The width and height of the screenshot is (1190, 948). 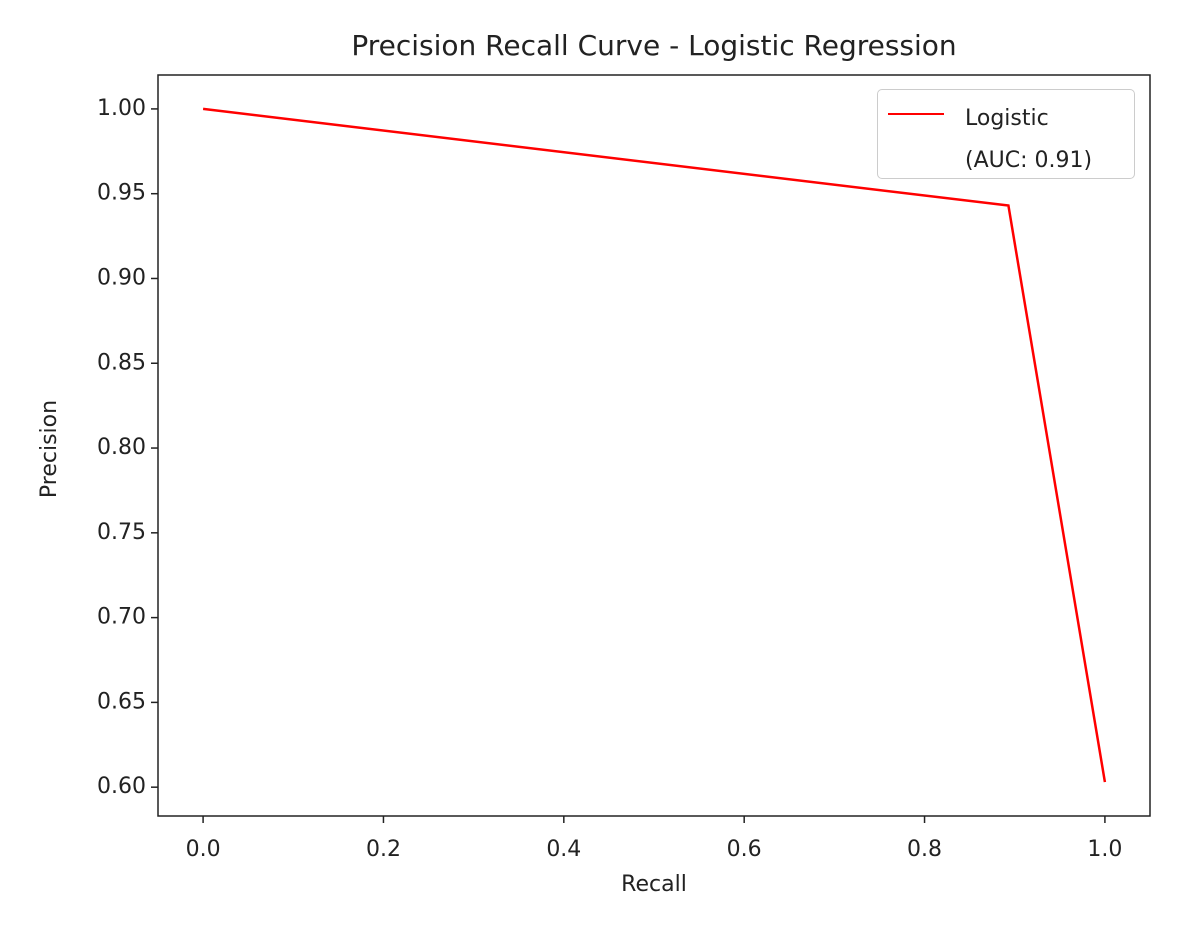 I want to click on y-tick-label: 0.90, so click(x=121, y=277).